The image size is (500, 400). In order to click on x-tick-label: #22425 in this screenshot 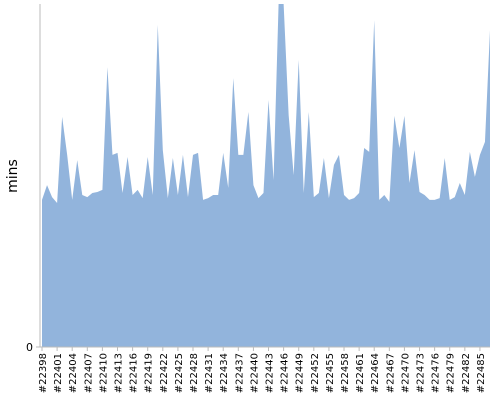, I will do `click(179, 373)`.